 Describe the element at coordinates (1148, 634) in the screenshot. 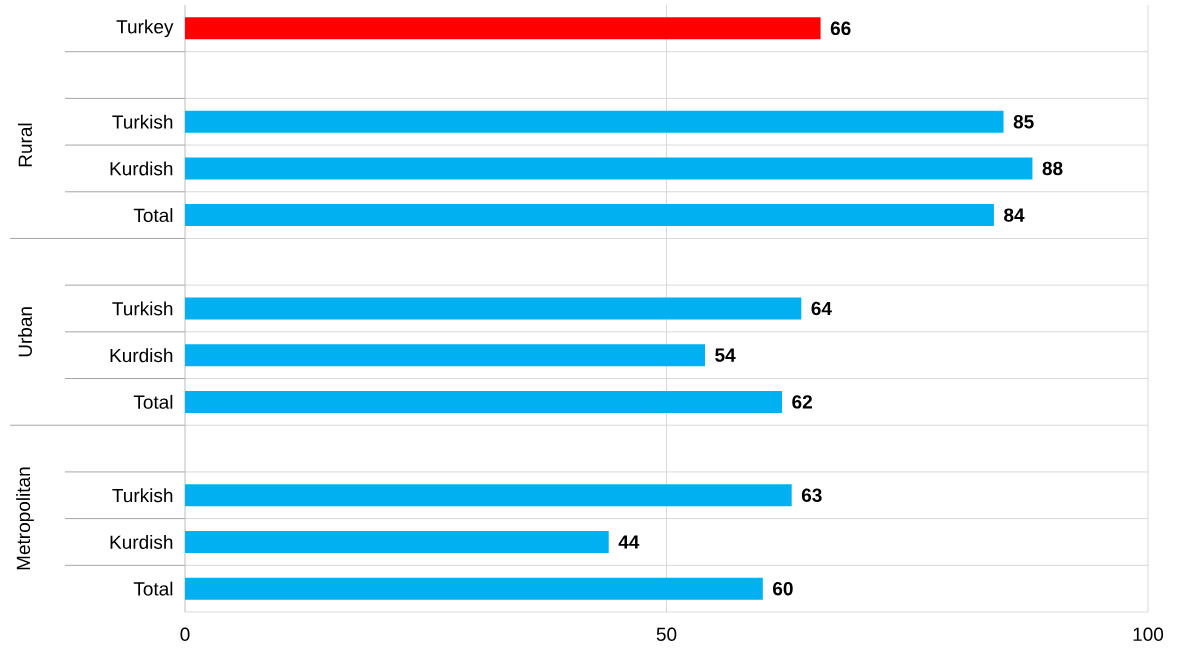

I see `x-tick-label: 100` at that location.